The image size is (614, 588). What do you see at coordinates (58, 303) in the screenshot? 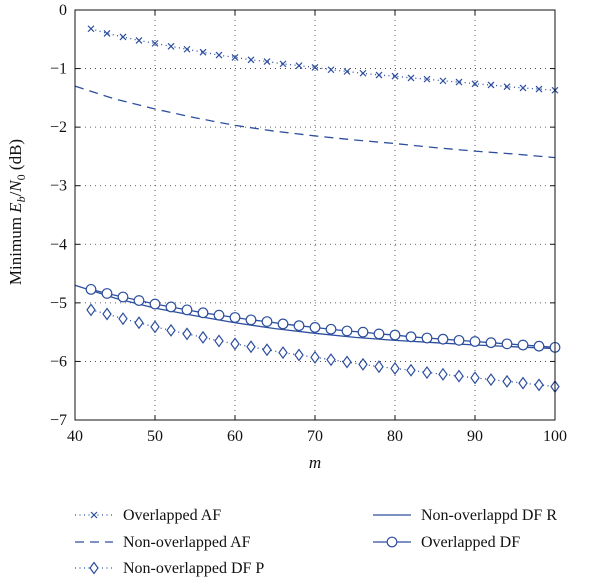
I see `y-tick-label: −5` at bounding box center [58, 303].